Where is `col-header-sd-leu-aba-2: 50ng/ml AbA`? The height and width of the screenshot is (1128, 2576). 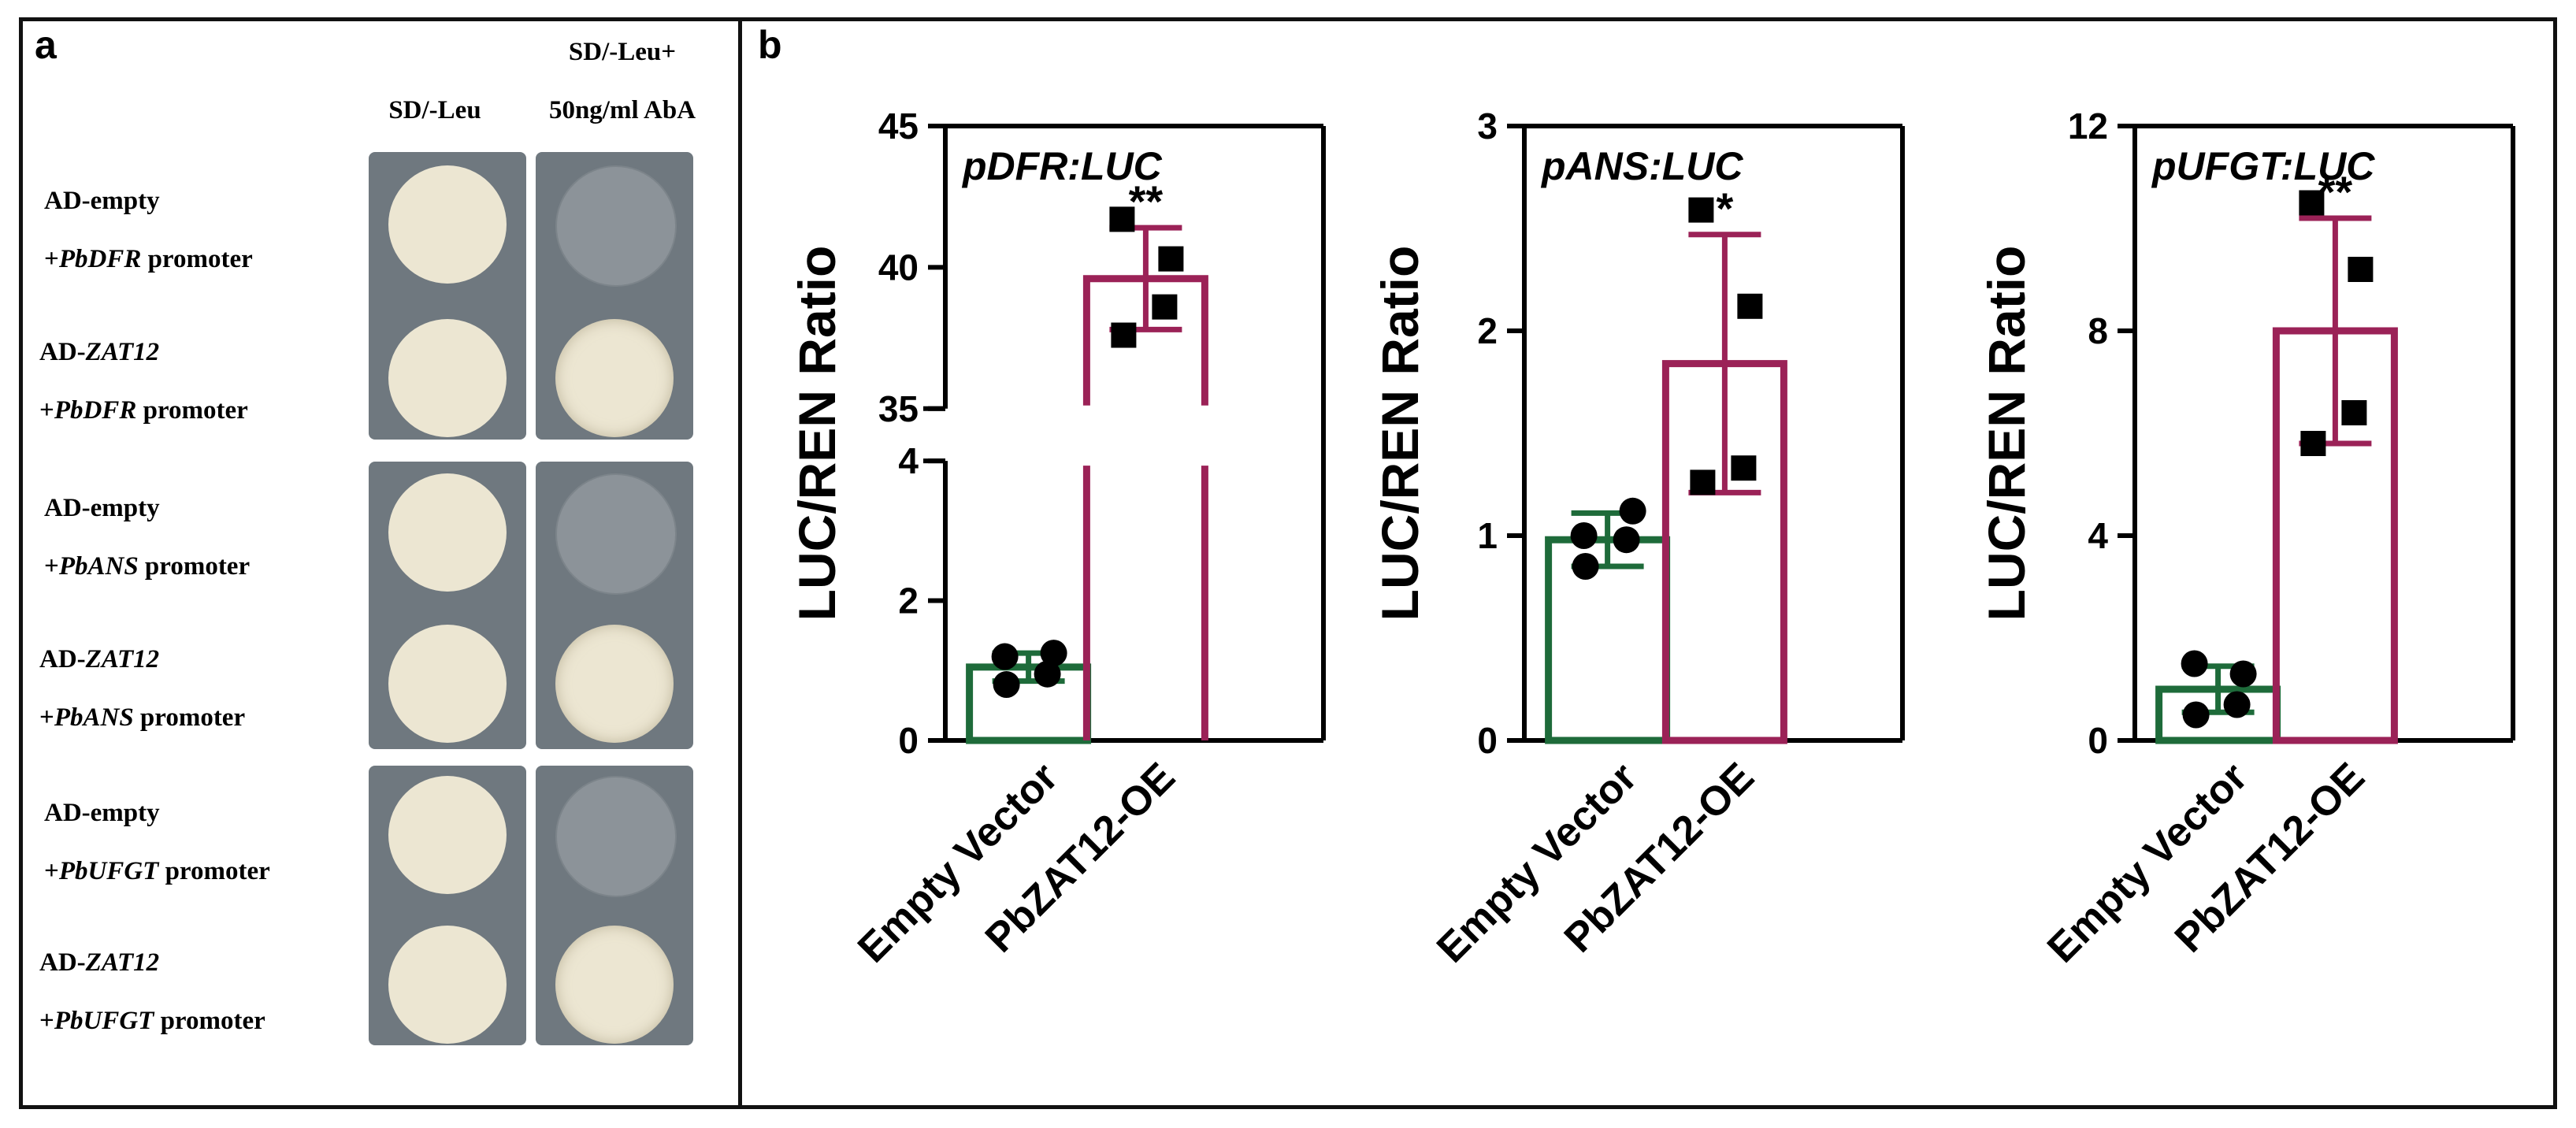
col-header-sd-leu-aba-2: 50ng/ml AbA is located at coordinates (622, 110).